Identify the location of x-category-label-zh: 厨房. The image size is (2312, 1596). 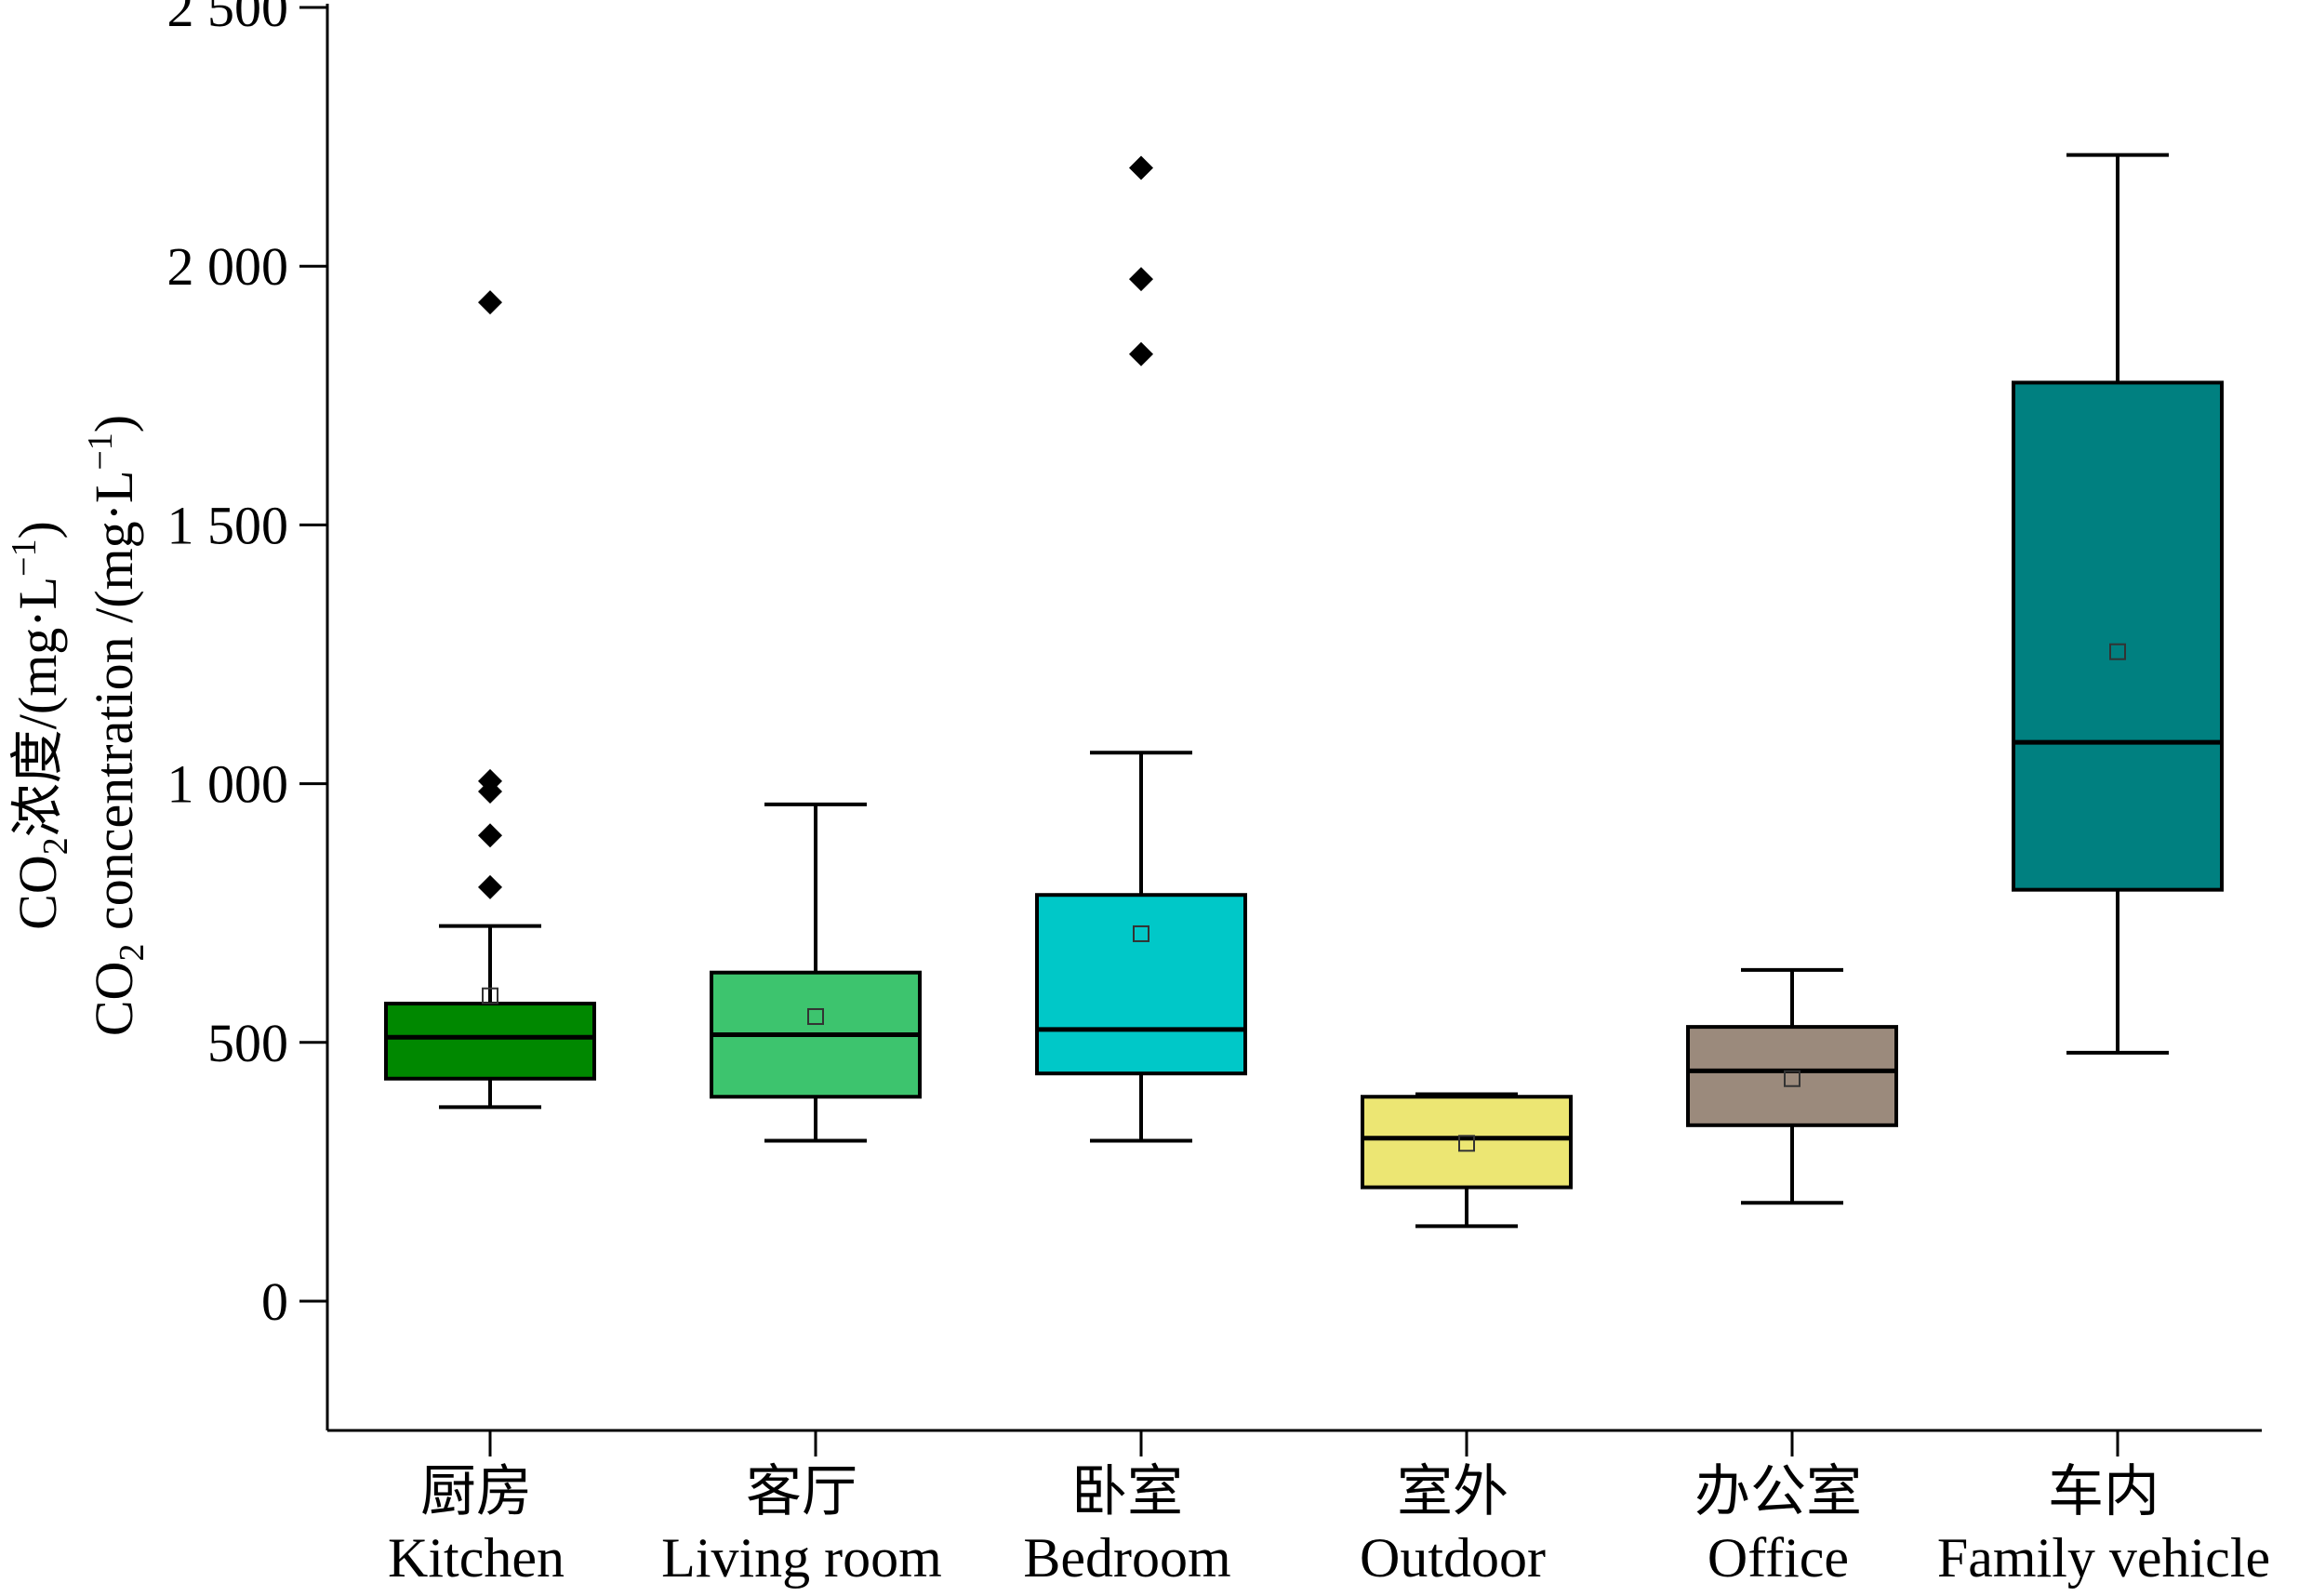
(476, 1492).